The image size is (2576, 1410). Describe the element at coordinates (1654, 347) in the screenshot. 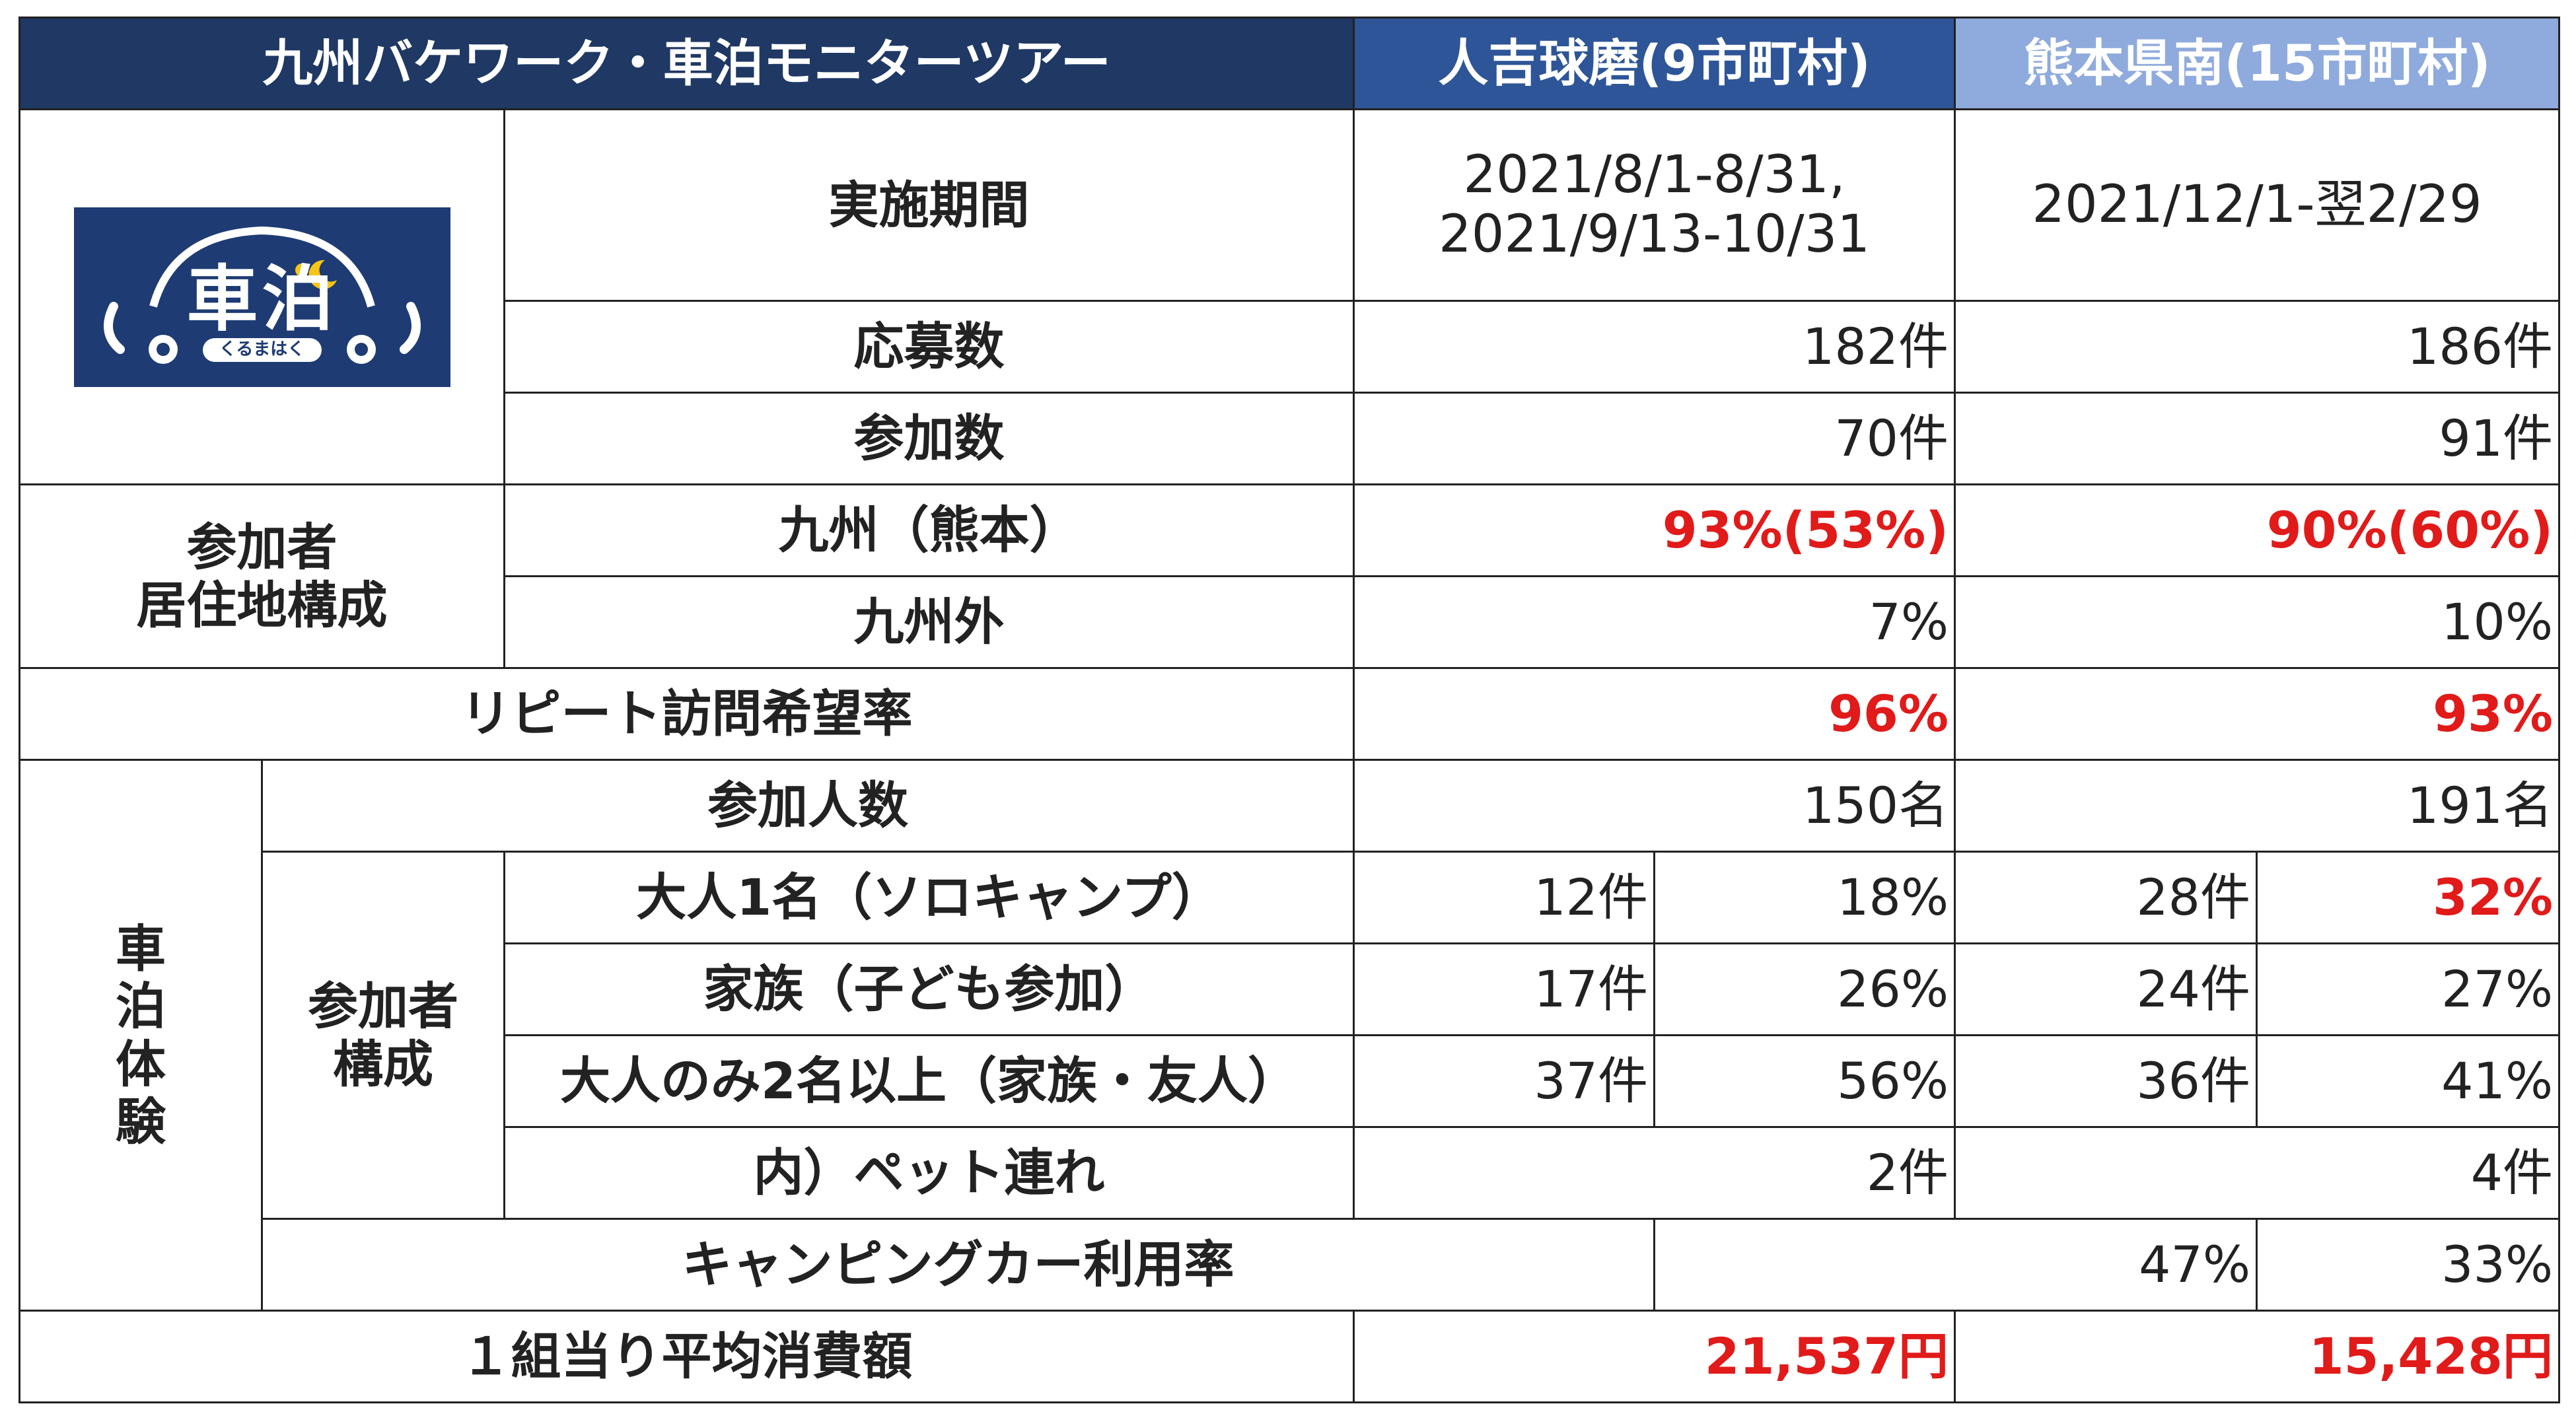

I see `applications-a: 182件` at that location.